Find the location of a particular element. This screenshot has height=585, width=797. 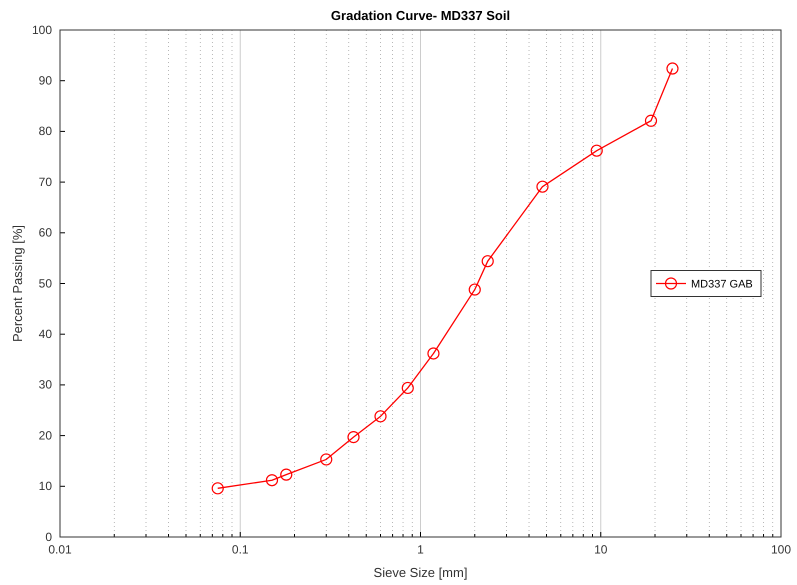

x-tick-label: 0.1 is located at coordinates (240, 549).